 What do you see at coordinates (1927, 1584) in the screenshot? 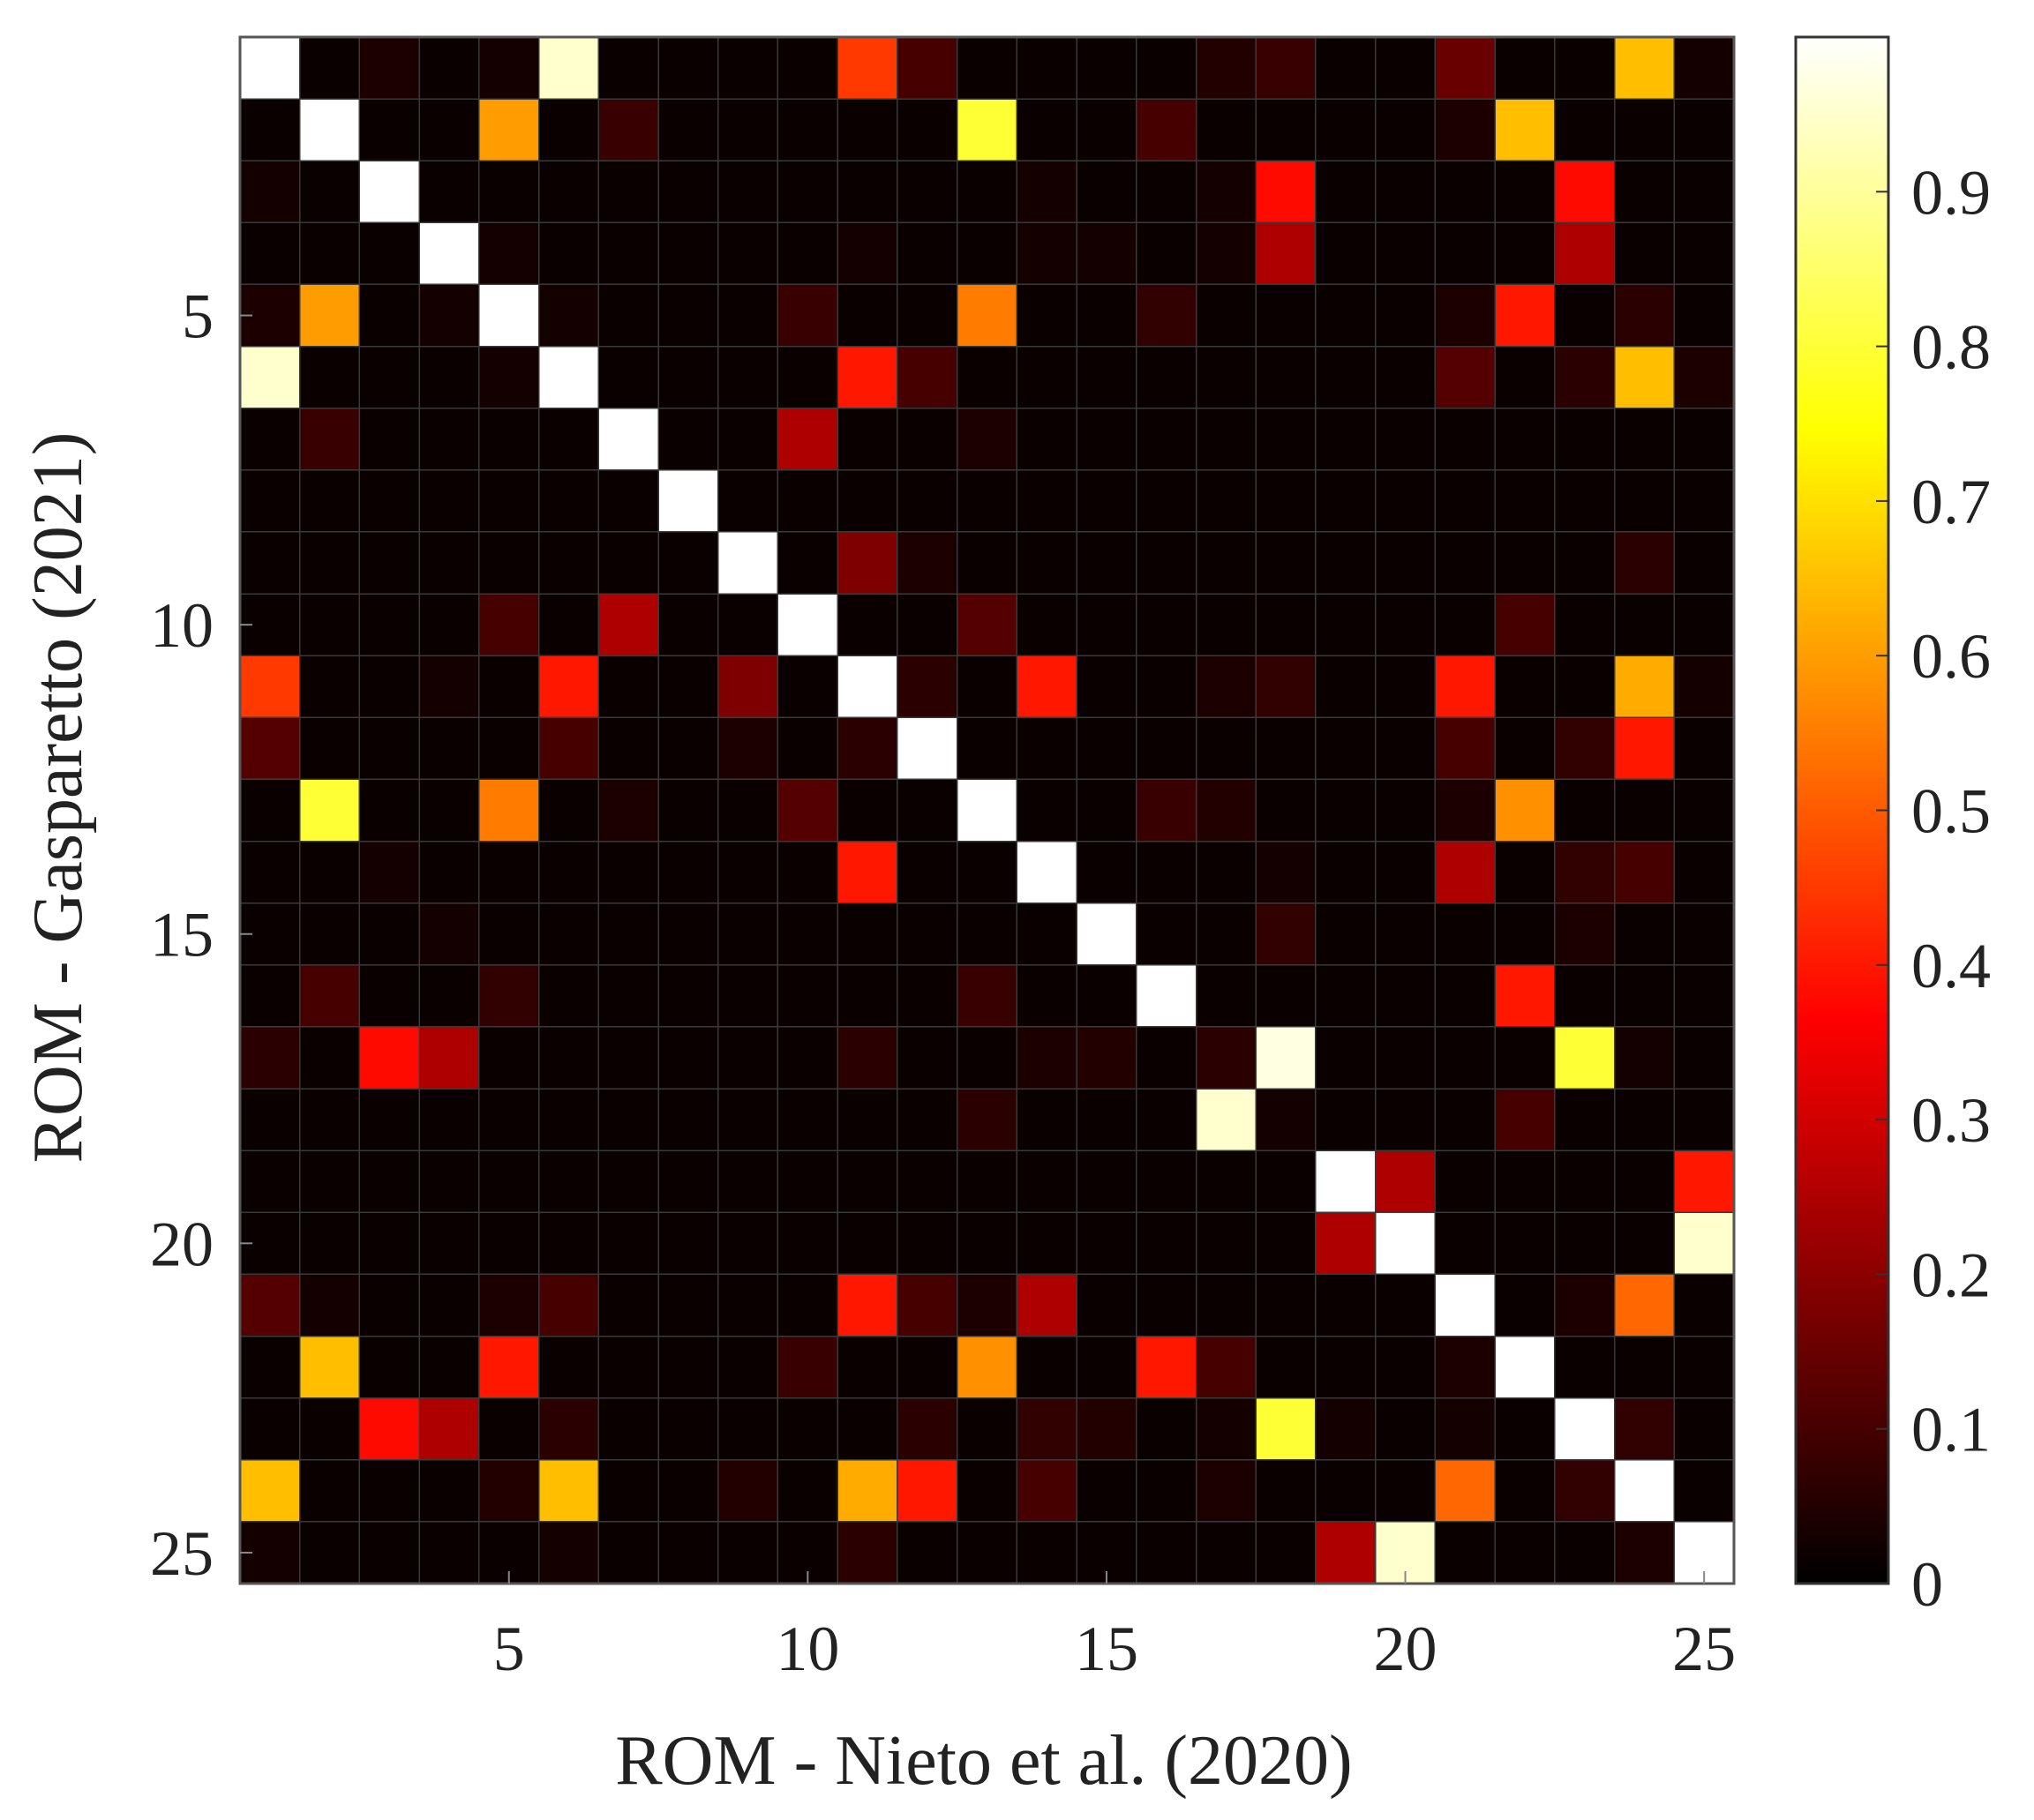
I see `colorbar-tick-label: 0` at bounding box center [1927, 1584].